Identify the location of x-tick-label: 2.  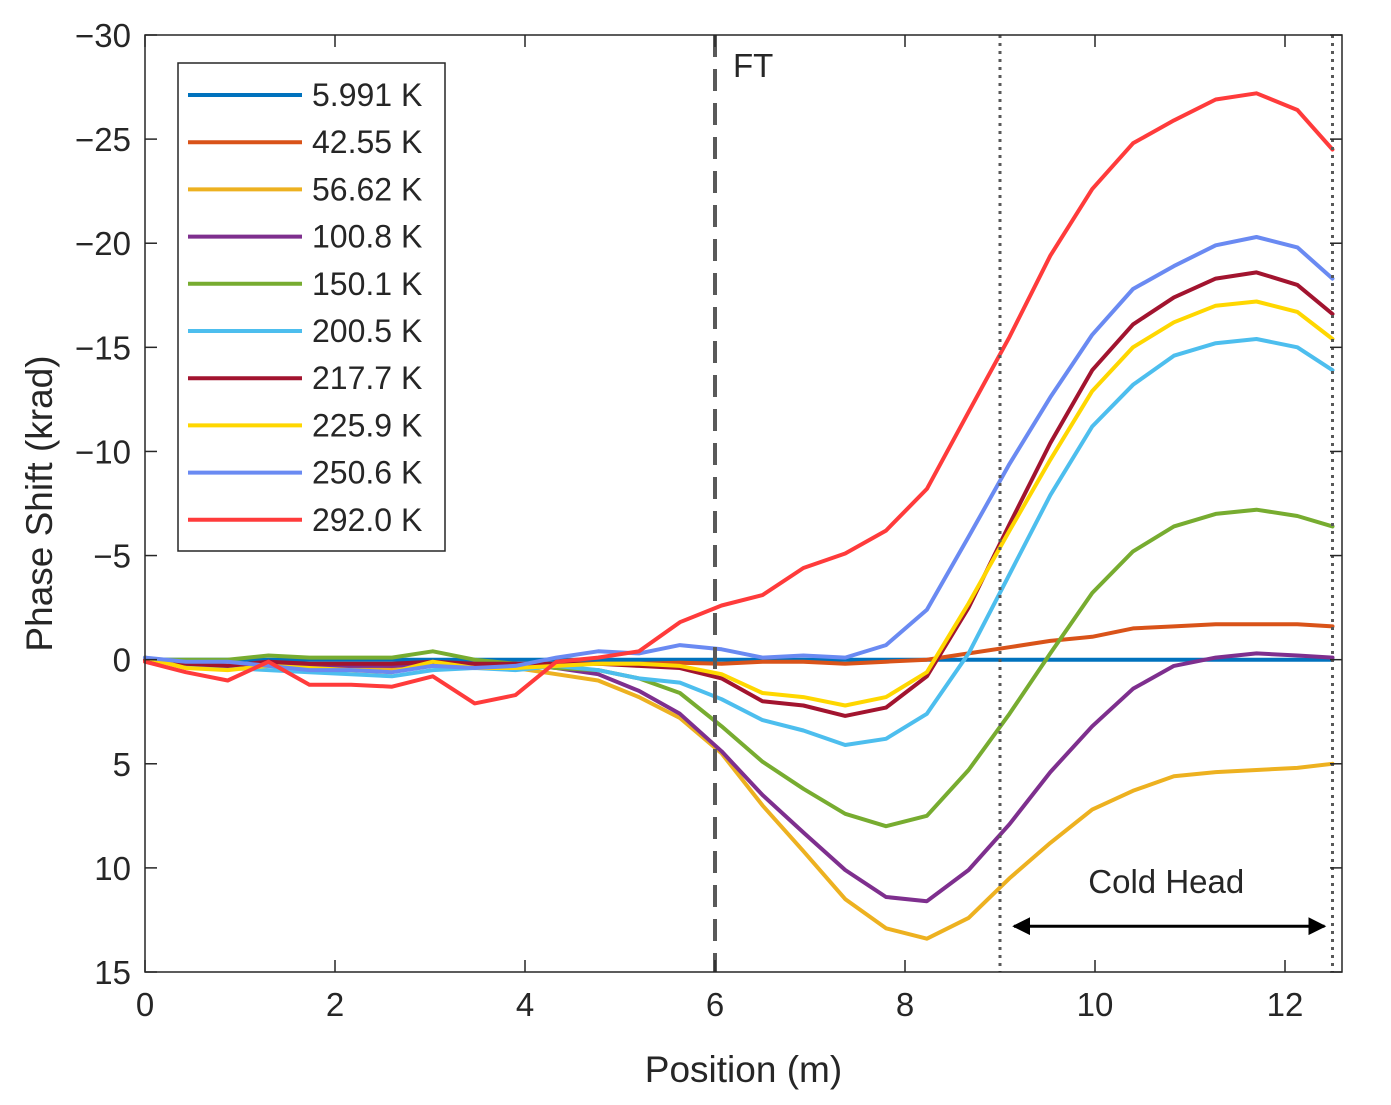
(335, 1004).